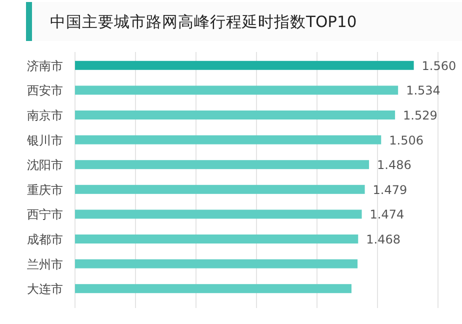  What do you see at coordinates (203, 22) in the screenshot?
I see `chart-title: 中国主要城市路网高峰行程延时指数TOP10` at bounding box center [203, 22].